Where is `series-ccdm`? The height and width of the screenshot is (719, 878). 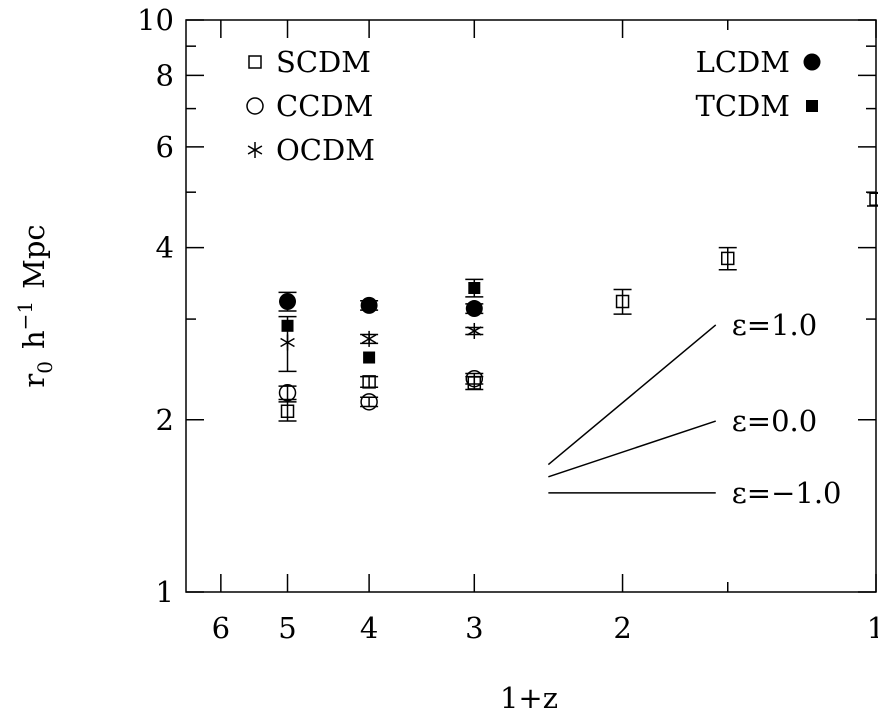 series-ccdm is located at coordinates (381, 390).